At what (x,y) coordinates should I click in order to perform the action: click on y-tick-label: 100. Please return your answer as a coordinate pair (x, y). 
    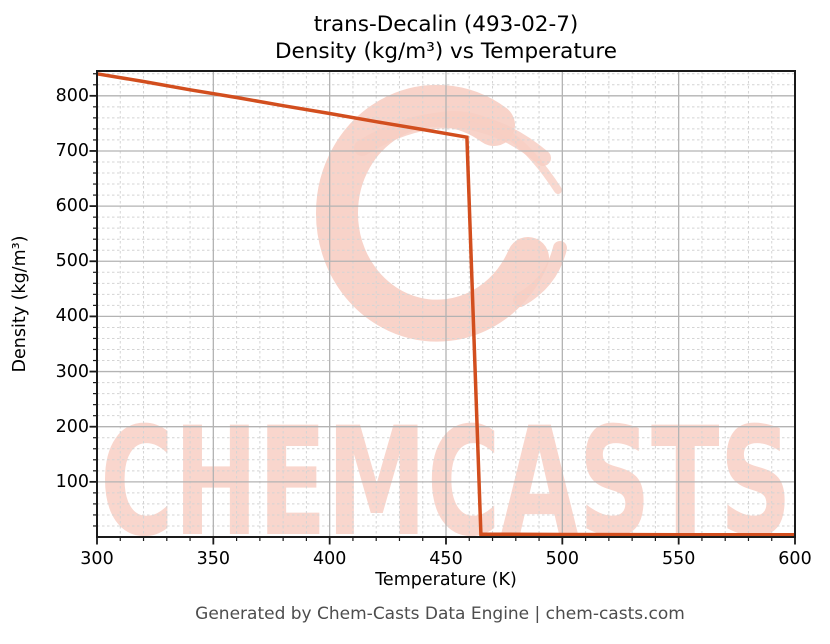
    Looking at the image, I should click on (72, 481).